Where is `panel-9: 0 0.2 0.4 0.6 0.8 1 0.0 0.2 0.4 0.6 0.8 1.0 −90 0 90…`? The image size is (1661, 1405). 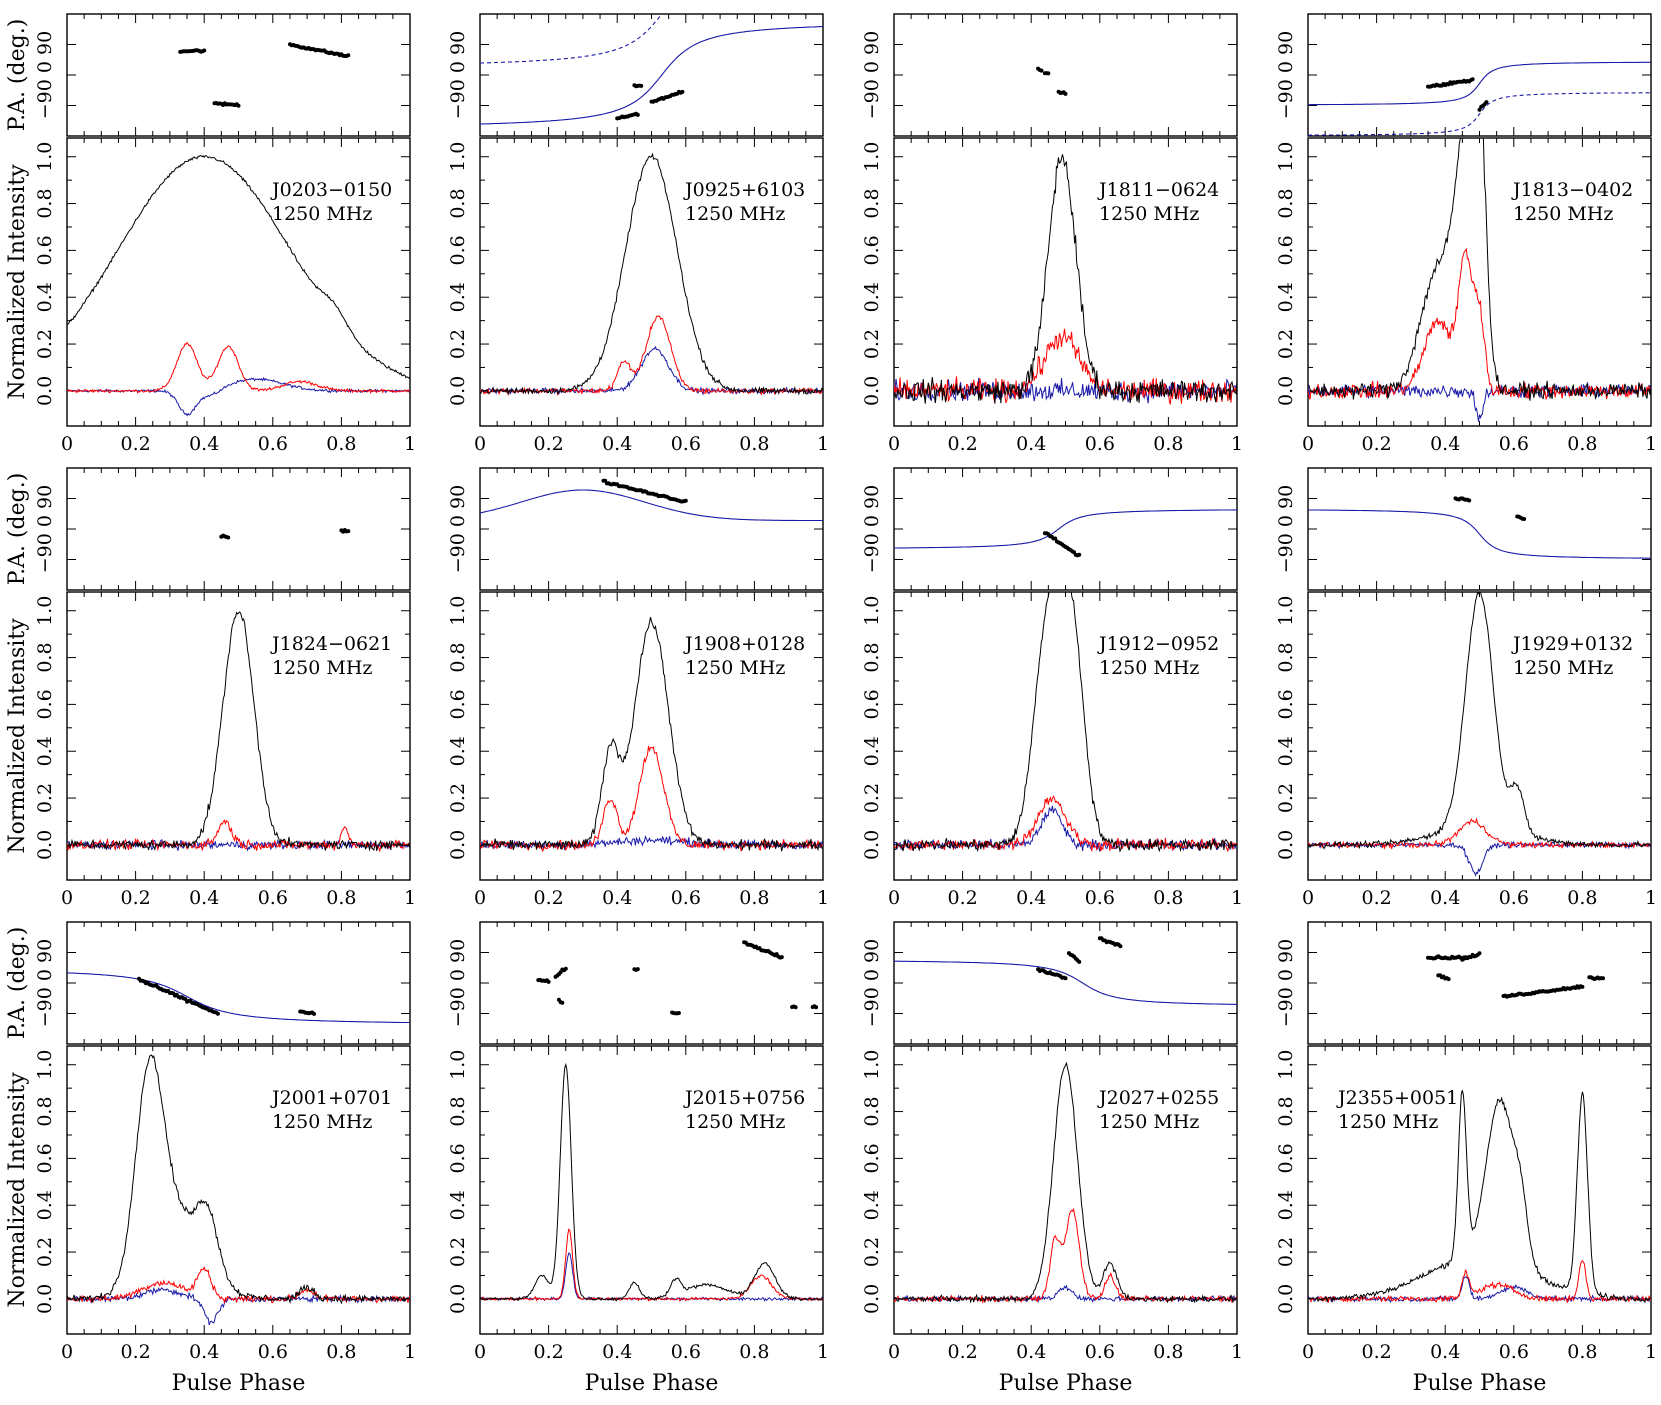
panel-9: 0 0.2 0.4 0.6 0.8 1 0.0 0.2 0.4 0.6 0.8 1.0 −90 0 90… is located at coordinates (638, 1158).